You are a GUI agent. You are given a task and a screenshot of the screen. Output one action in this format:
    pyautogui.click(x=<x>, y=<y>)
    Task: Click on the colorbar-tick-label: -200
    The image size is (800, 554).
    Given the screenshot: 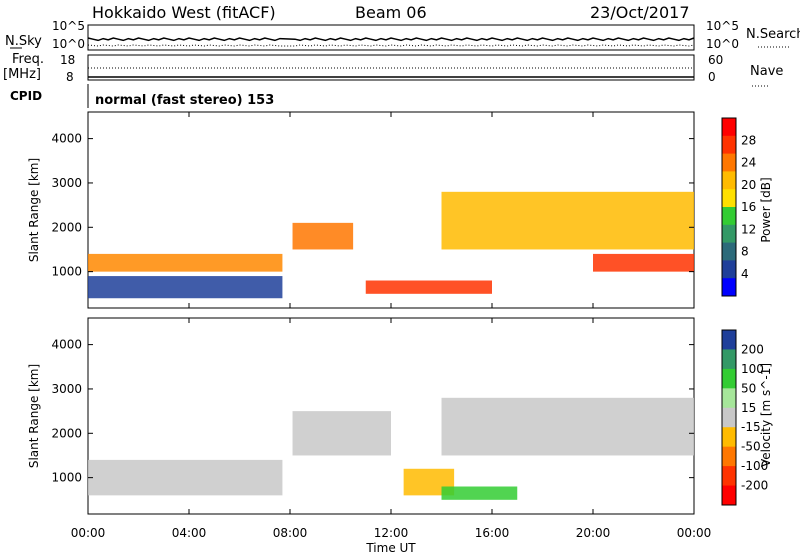 What is the action you would take?
    pyautogui.click(x=754, y=486)
    